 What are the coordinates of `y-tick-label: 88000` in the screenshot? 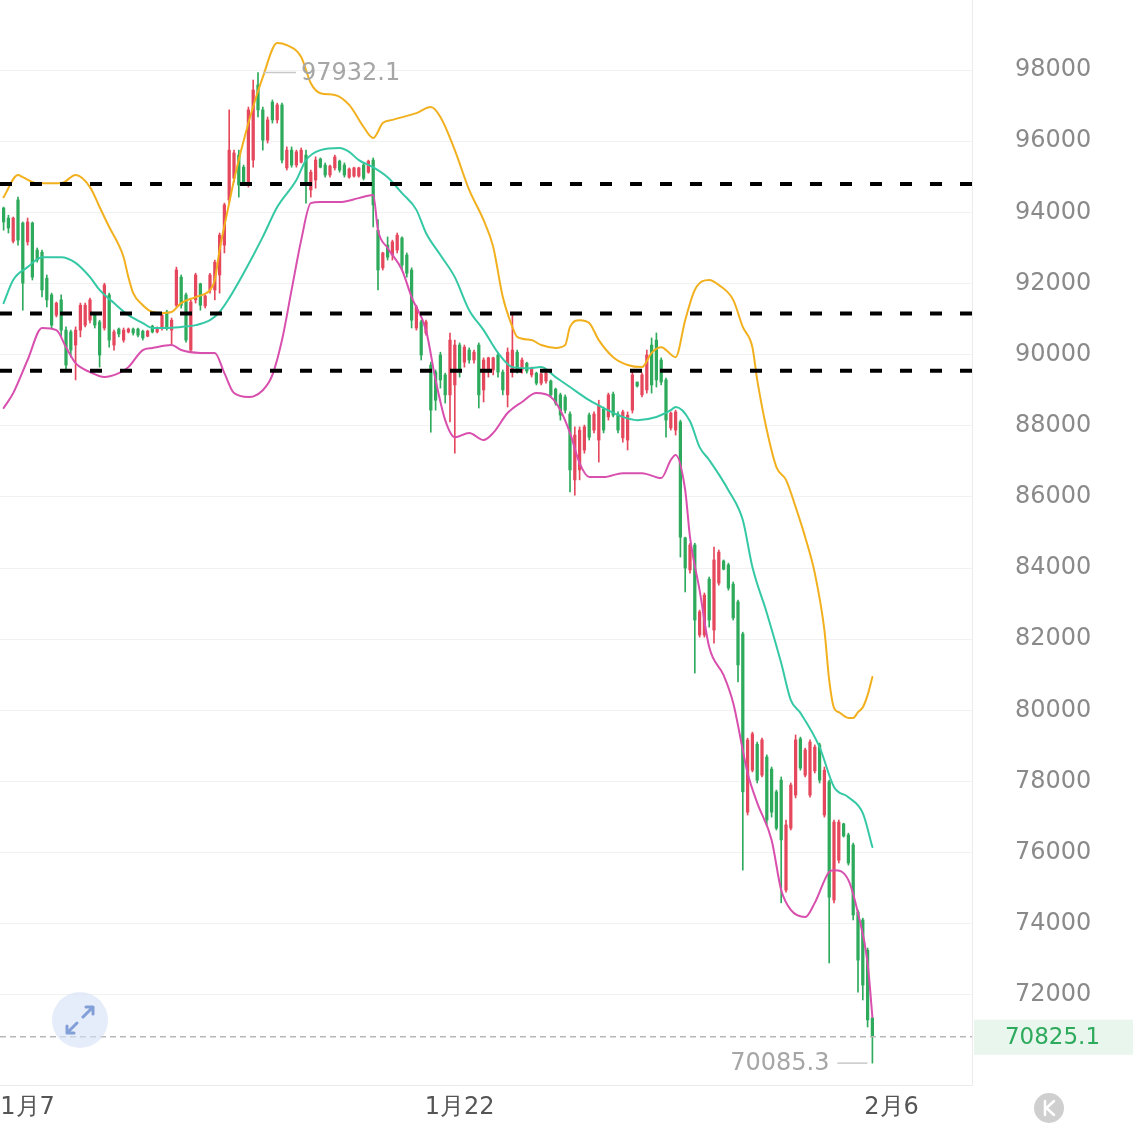 It's located at (1053, 424).